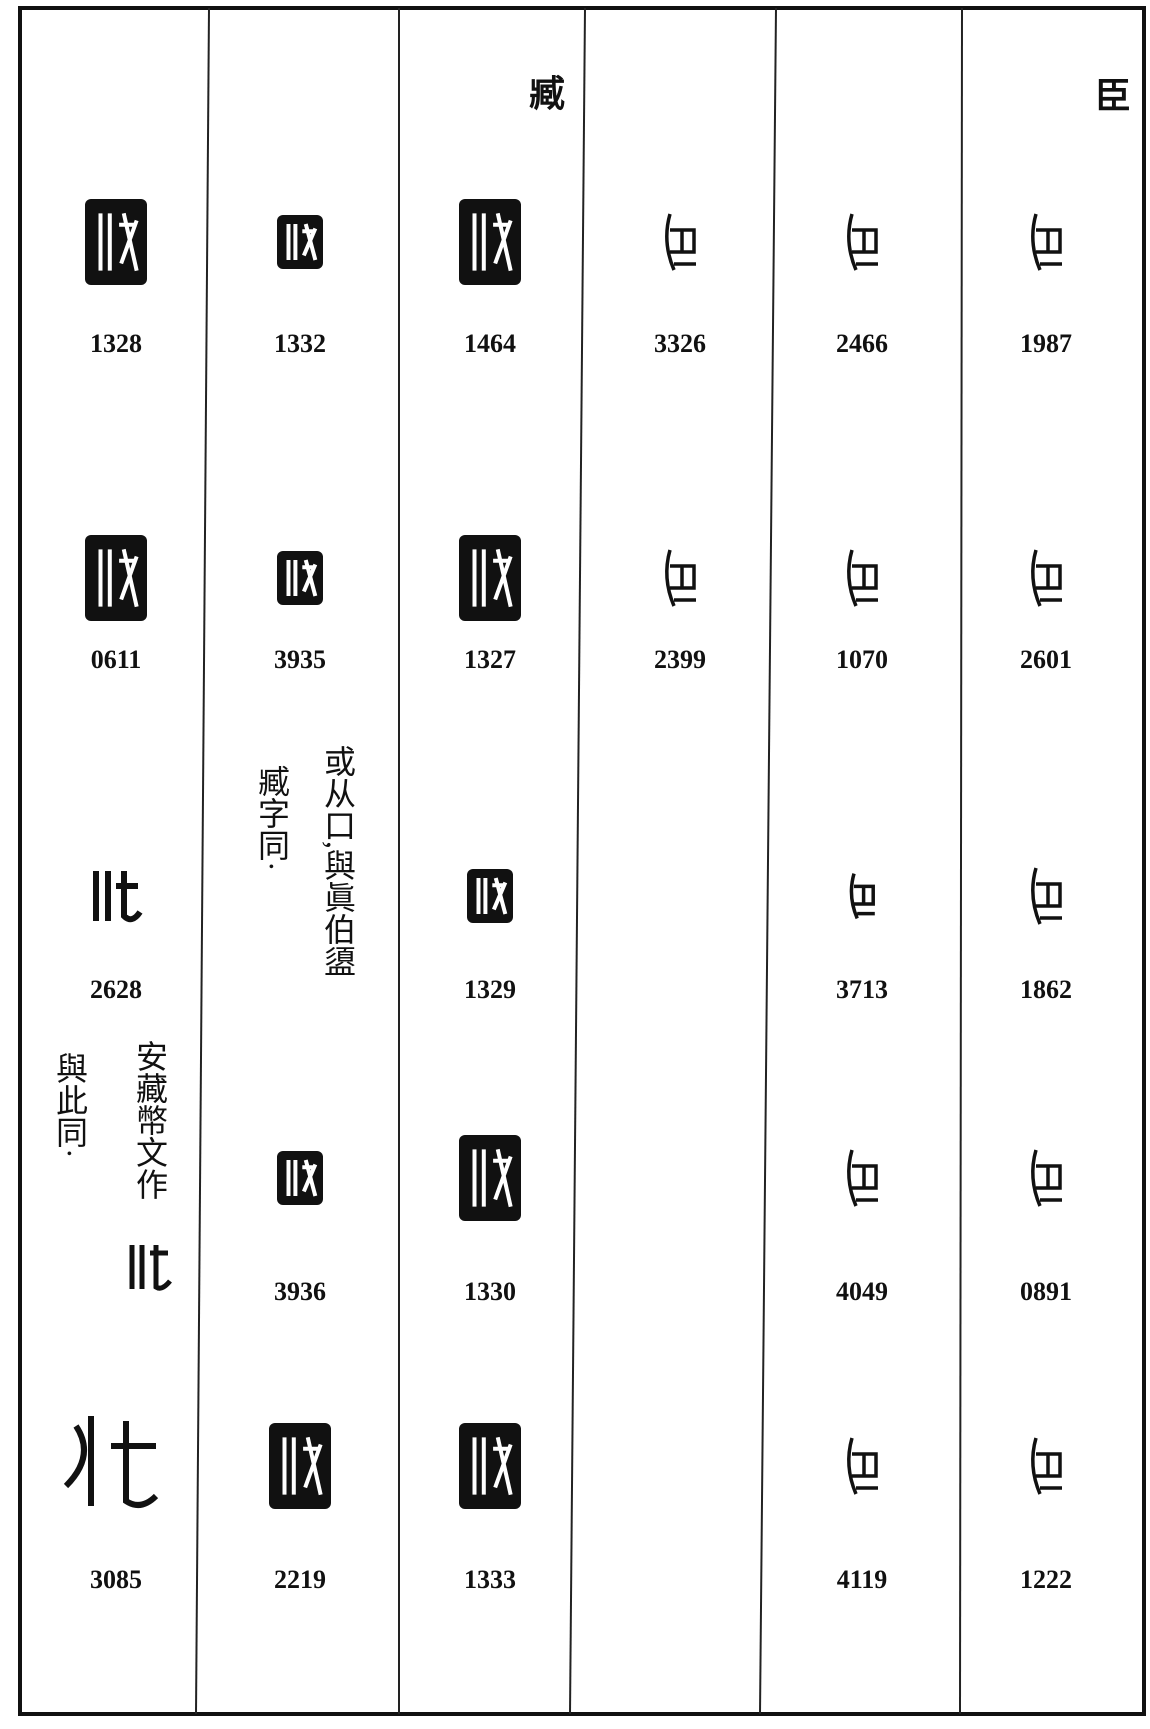 The image size is (1150, 1729). What do you see at coordinates (150, 1268) in the screenshot?
I see `note-glyph` at bounding box center [150, 1268].